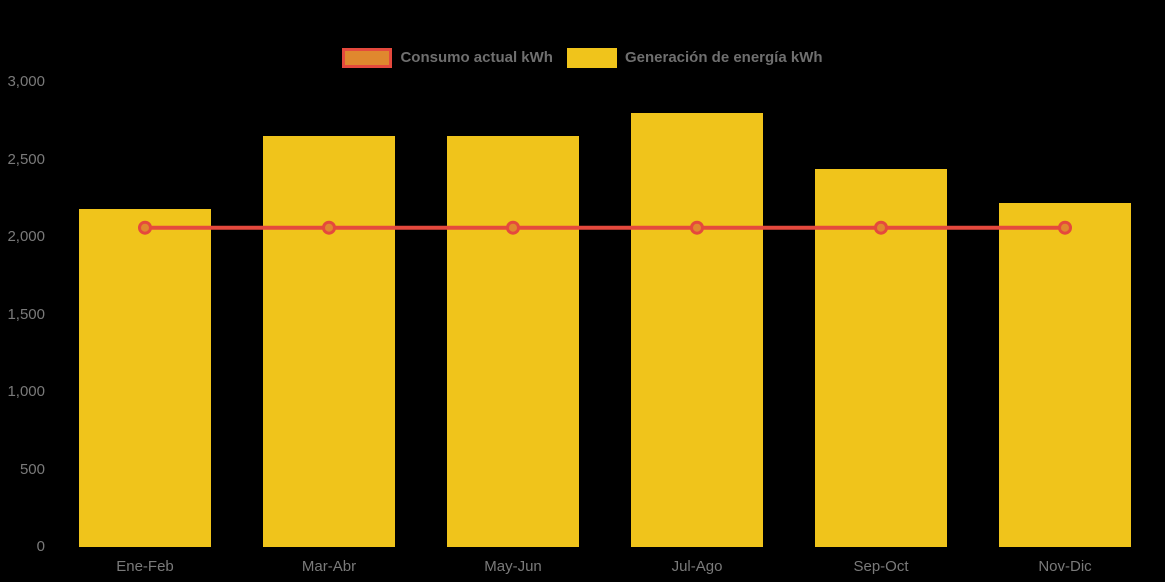 The width and height of the screenshot is (1165, 582). Describe the element at coordinates (513, 566) in the screenshot. I see `x-axis-label: May-Jun` at that location.